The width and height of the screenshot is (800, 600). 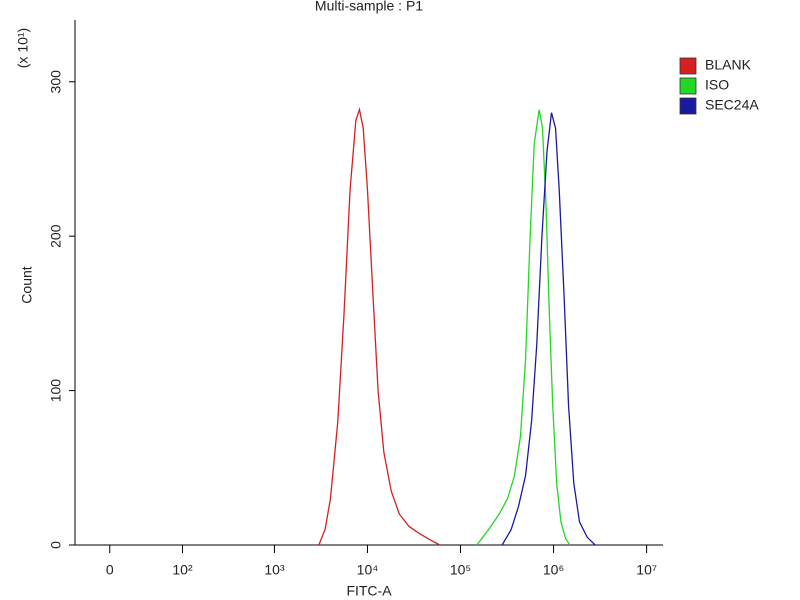 What do you see at coordinates (369, 591) in the screenshot?
I see `x-axis-title: FITC-A` at bounding box center [369, 591].